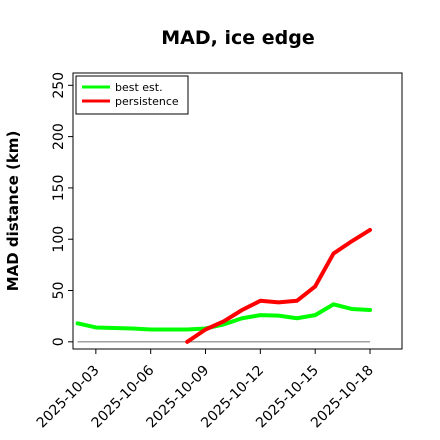 The image size is (440, 440). Describe the element at coordinates (59, 341) in the screenshot. I see `y-tick-label: 0` at that location.